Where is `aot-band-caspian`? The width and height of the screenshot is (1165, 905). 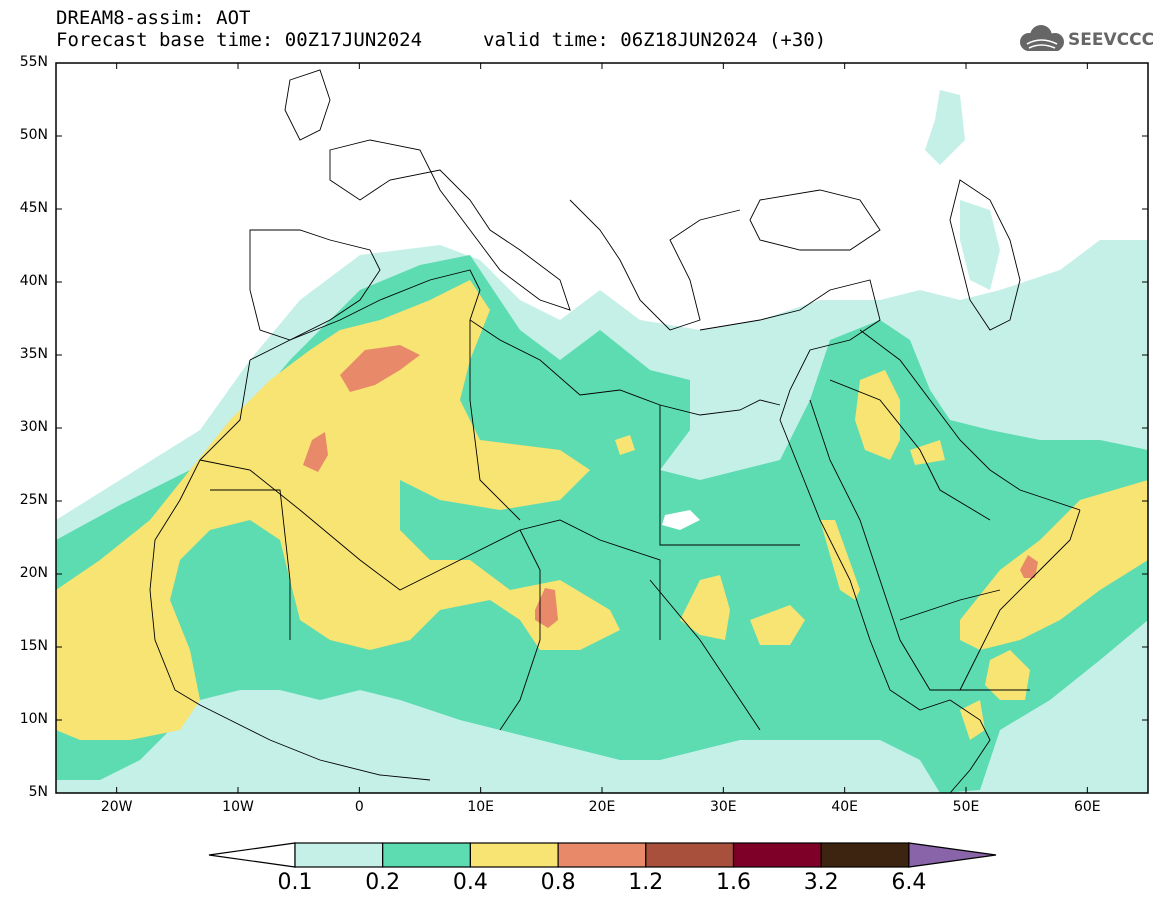 aot-band-caspian is located at coordinates (945, 127).